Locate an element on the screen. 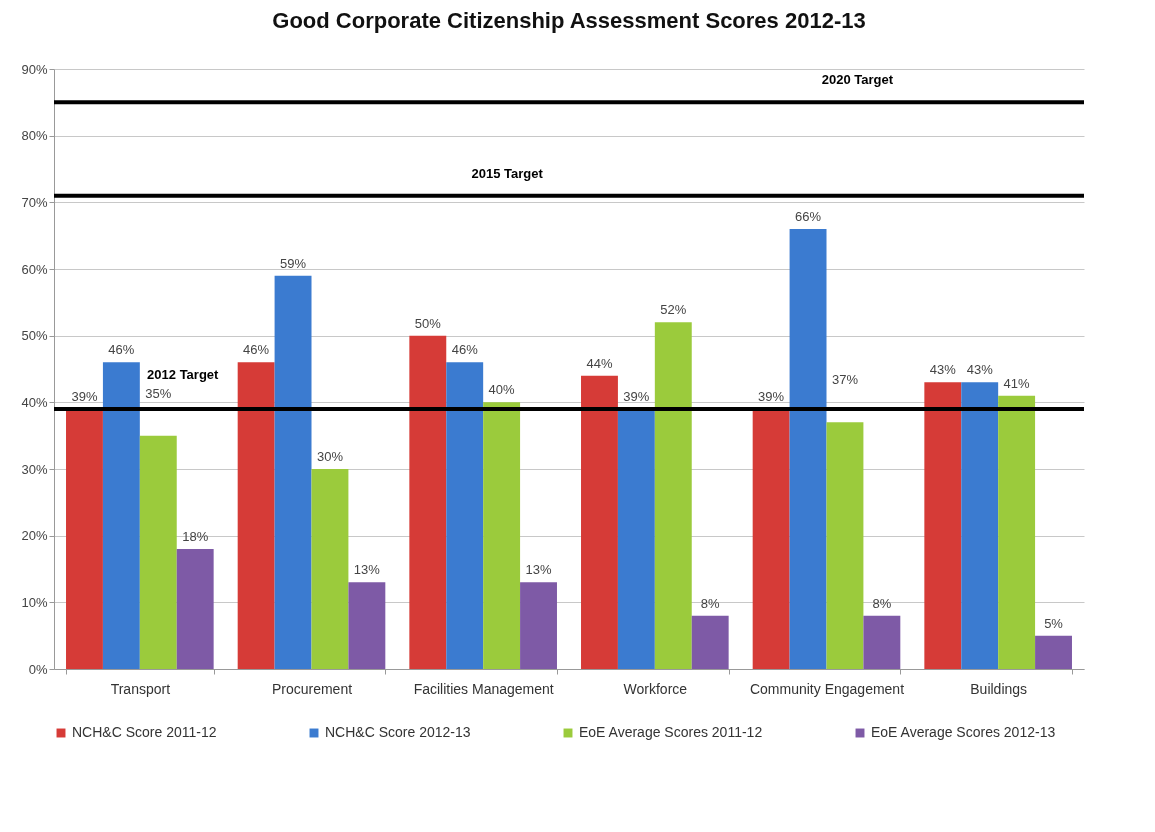 The height and width of the screenshot is (832, 1155). y-tick-label: 50% is located at coordinates (34, 336).